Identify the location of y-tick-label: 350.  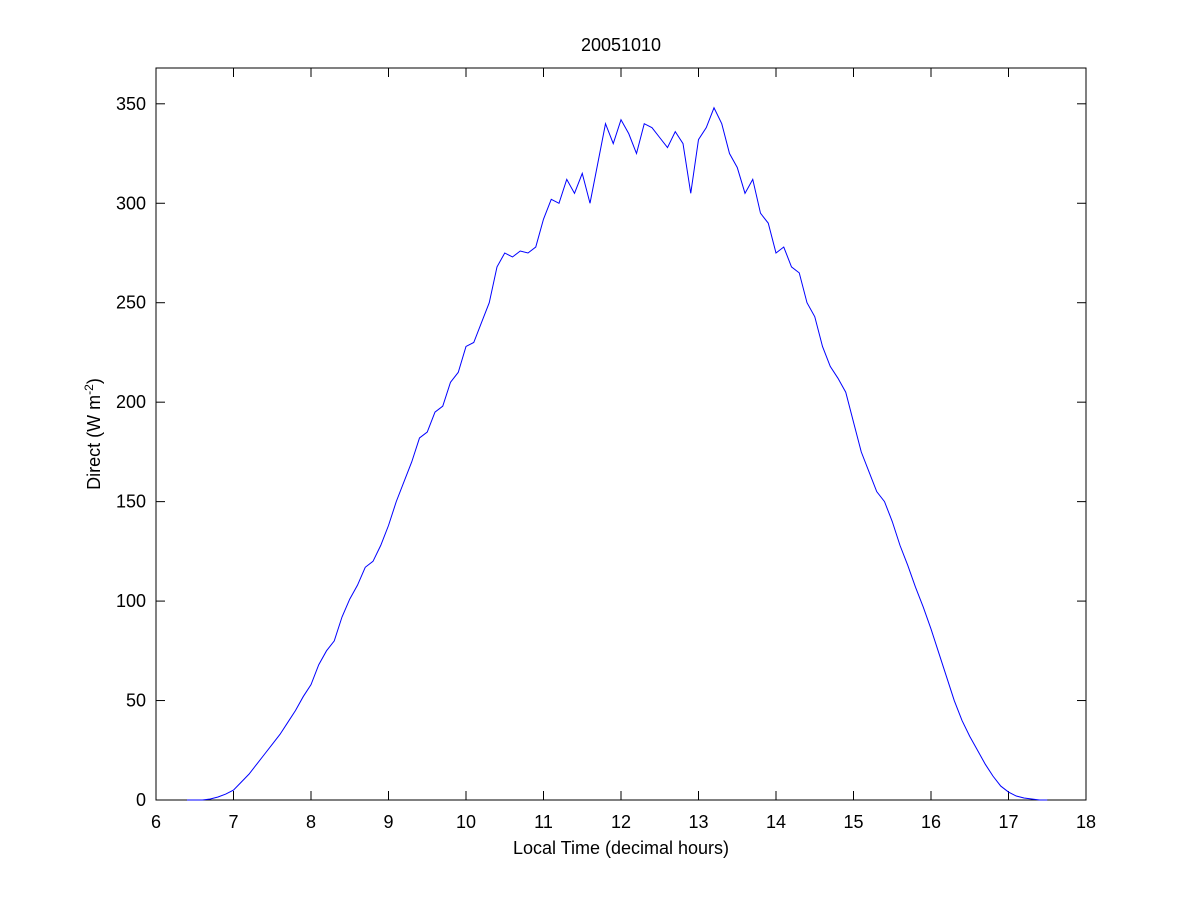
(131, 104).